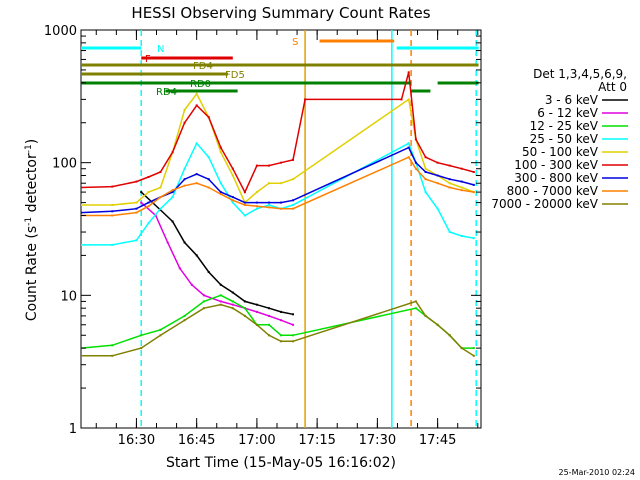  Describe the element at coordinates (200, 84) in the screenshot. I see `flag-label-rd0: RD0` at that location.